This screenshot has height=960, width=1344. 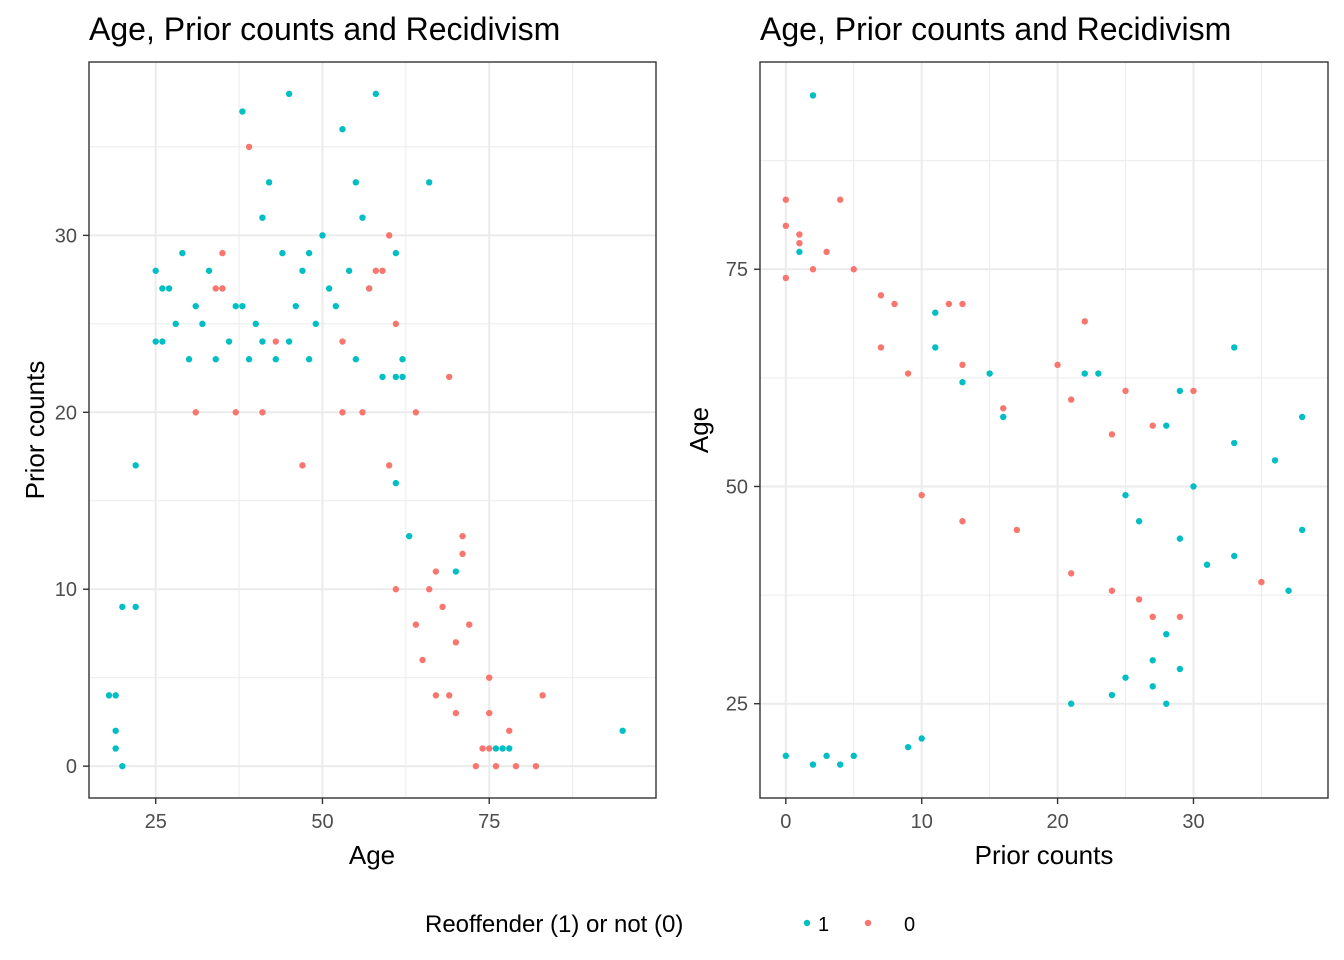 What do you see at coordinates (71, 767) in the screenshot?
I see `left-y-tick-label: 0` at bounding box center [71, 767].